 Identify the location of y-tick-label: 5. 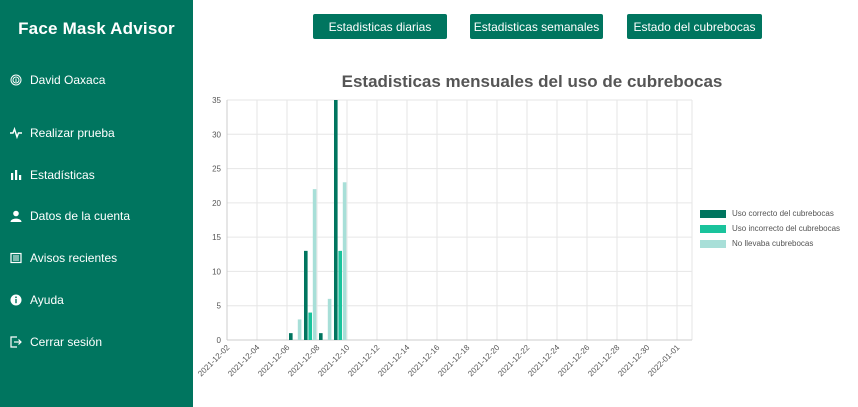
(219, 306).